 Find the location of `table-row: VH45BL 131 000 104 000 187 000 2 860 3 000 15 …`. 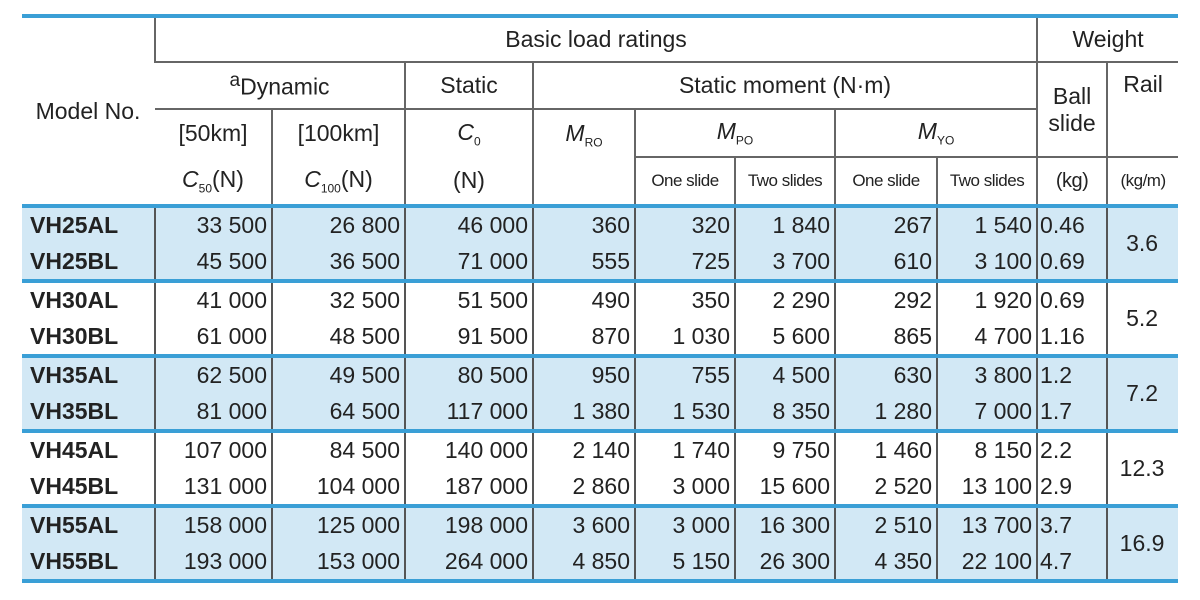

table-row: VH45BL 131 000 104 000 187 000 2 860 3 000 15 … is located at coordinates (600, 487).